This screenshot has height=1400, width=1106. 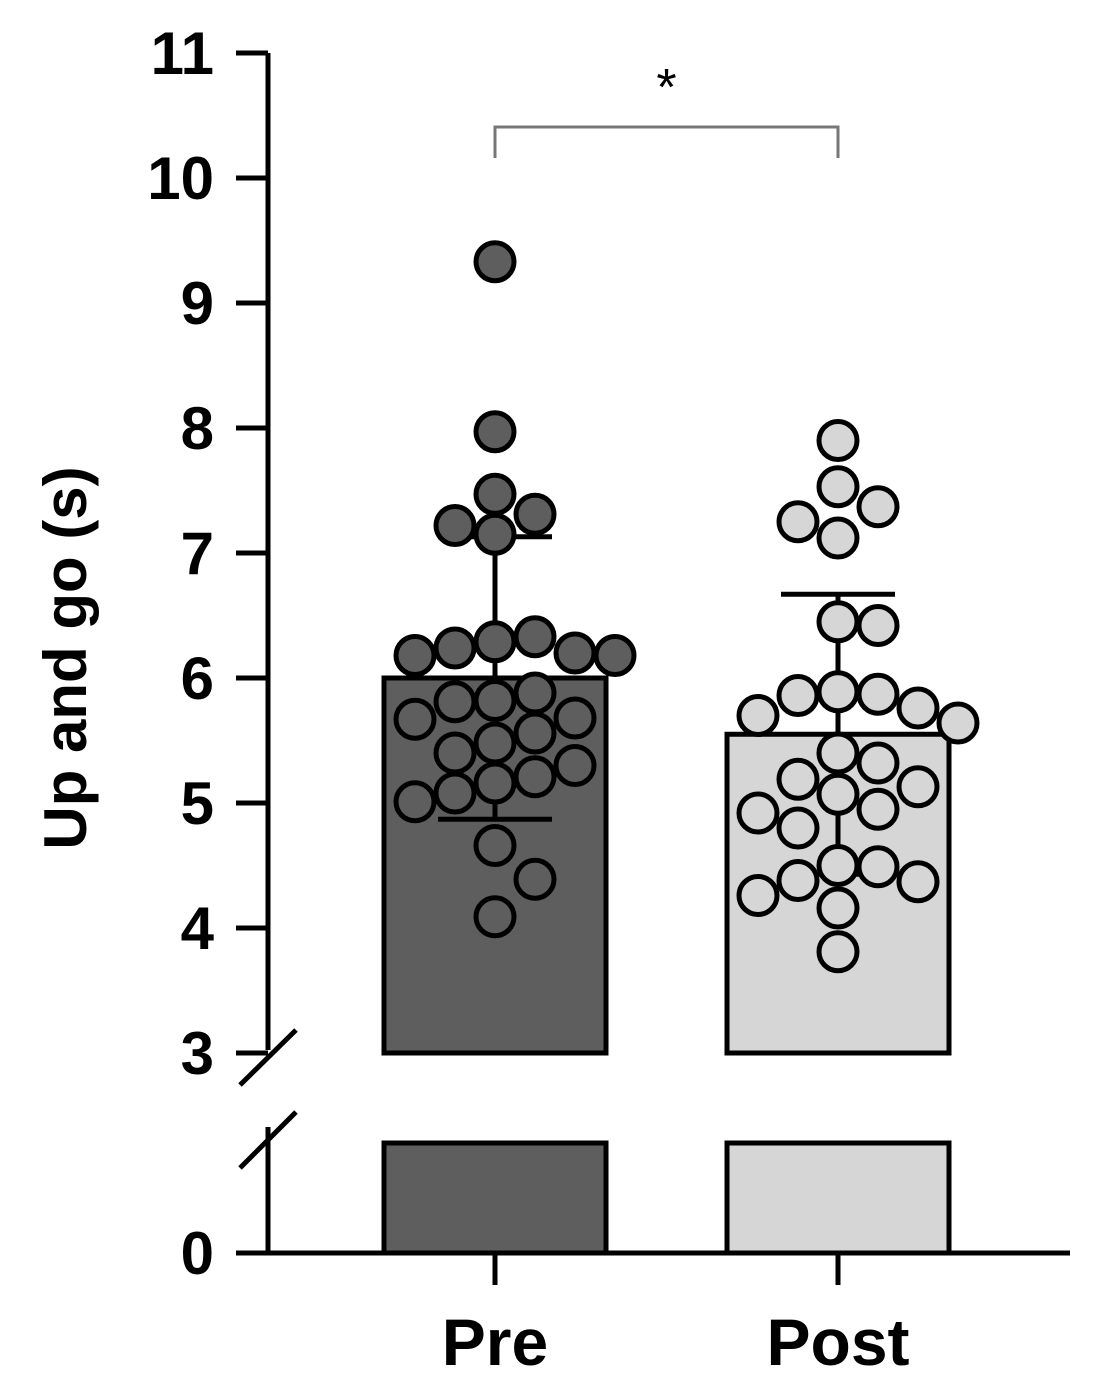 What do you see at coordinates (837, 1342) in the screenshot?
I see `x-tick-label-post: Post` at bounding box center [837, 1342].